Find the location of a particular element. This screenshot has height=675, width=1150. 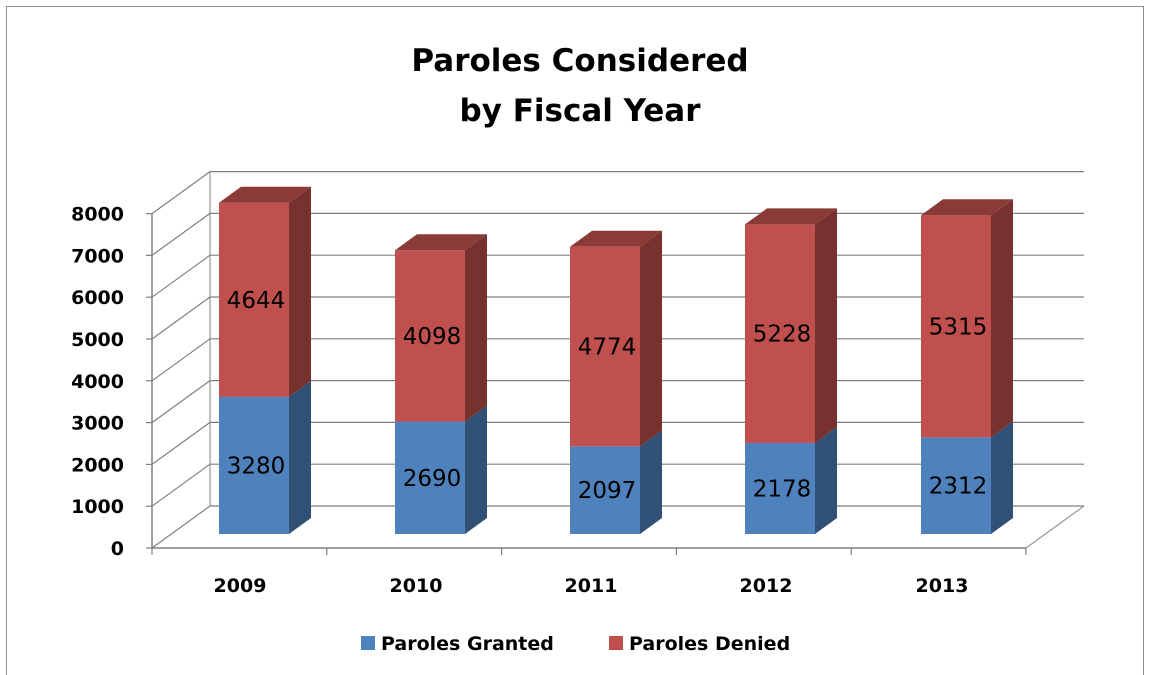

x-tick-label: 2012 is located at coordinates (766, 586).